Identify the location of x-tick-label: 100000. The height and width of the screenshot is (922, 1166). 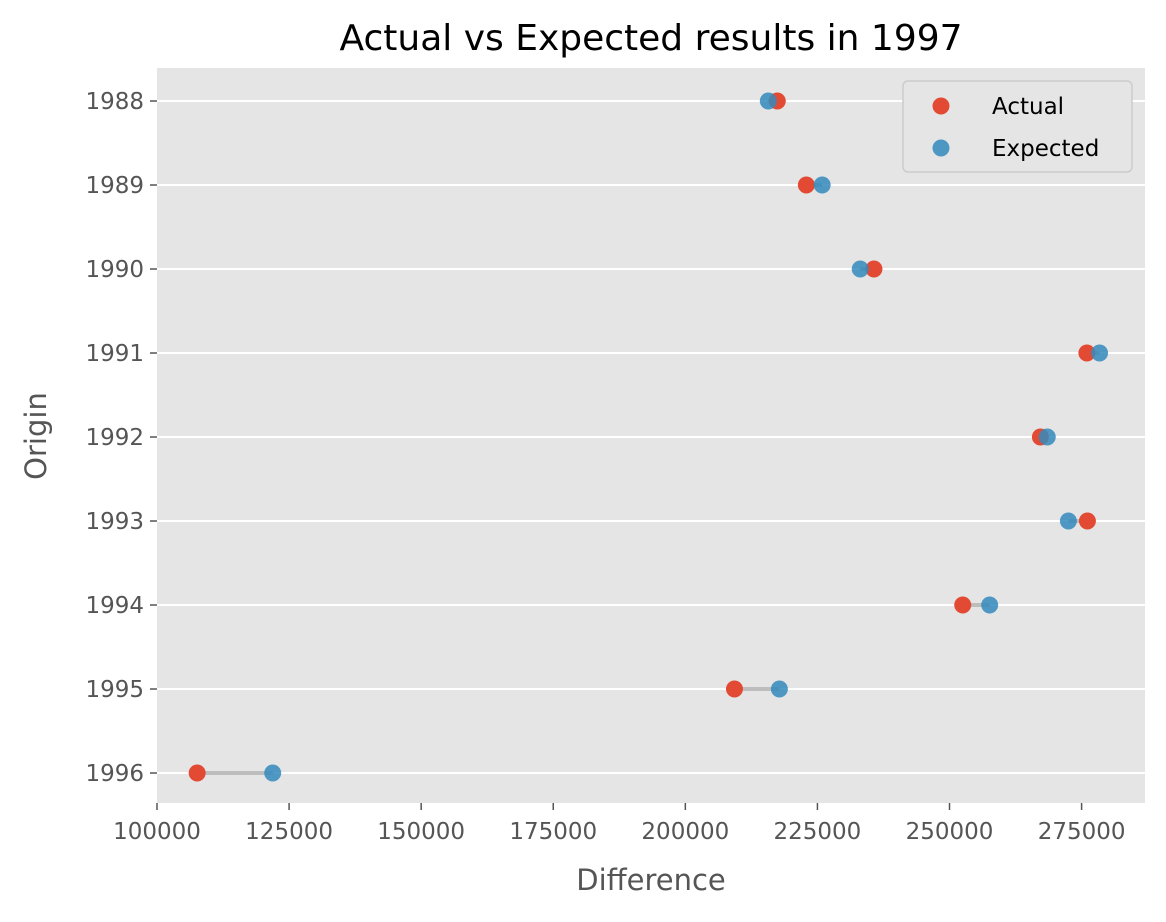
(157, 832).